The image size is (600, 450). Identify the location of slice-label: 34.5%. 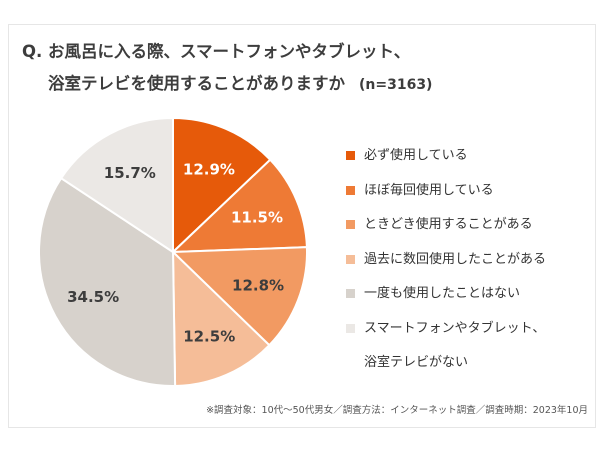
(93, 297).